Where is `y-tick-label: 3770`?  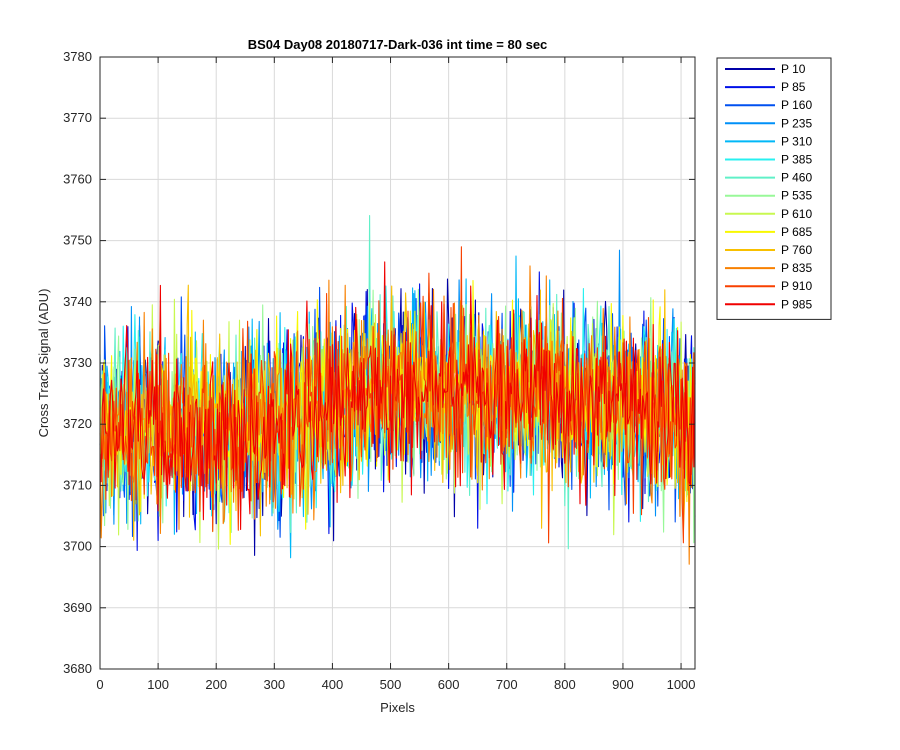
y-tick-label: 3770 is located at coordinates (77, 117).